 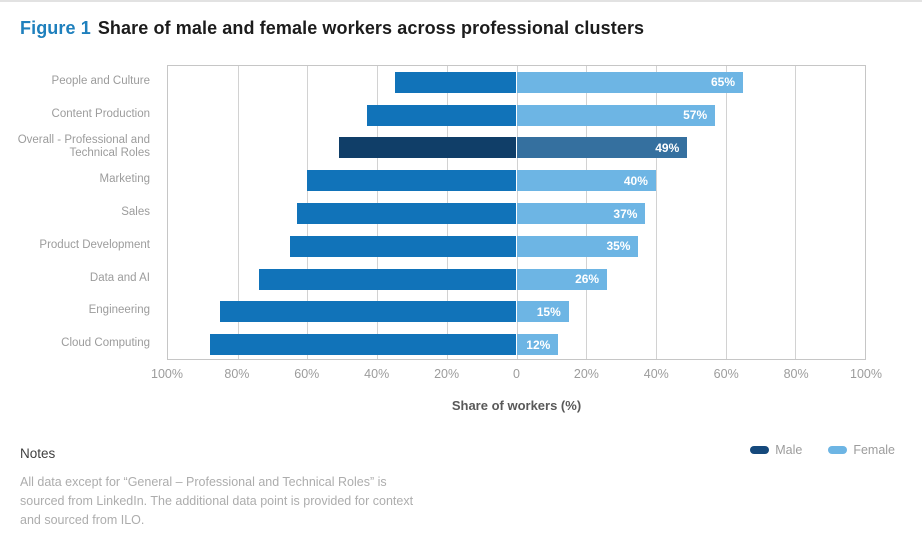 I want to click on female-bar-data-and-ai: 26%, so click(x=562, y=279).